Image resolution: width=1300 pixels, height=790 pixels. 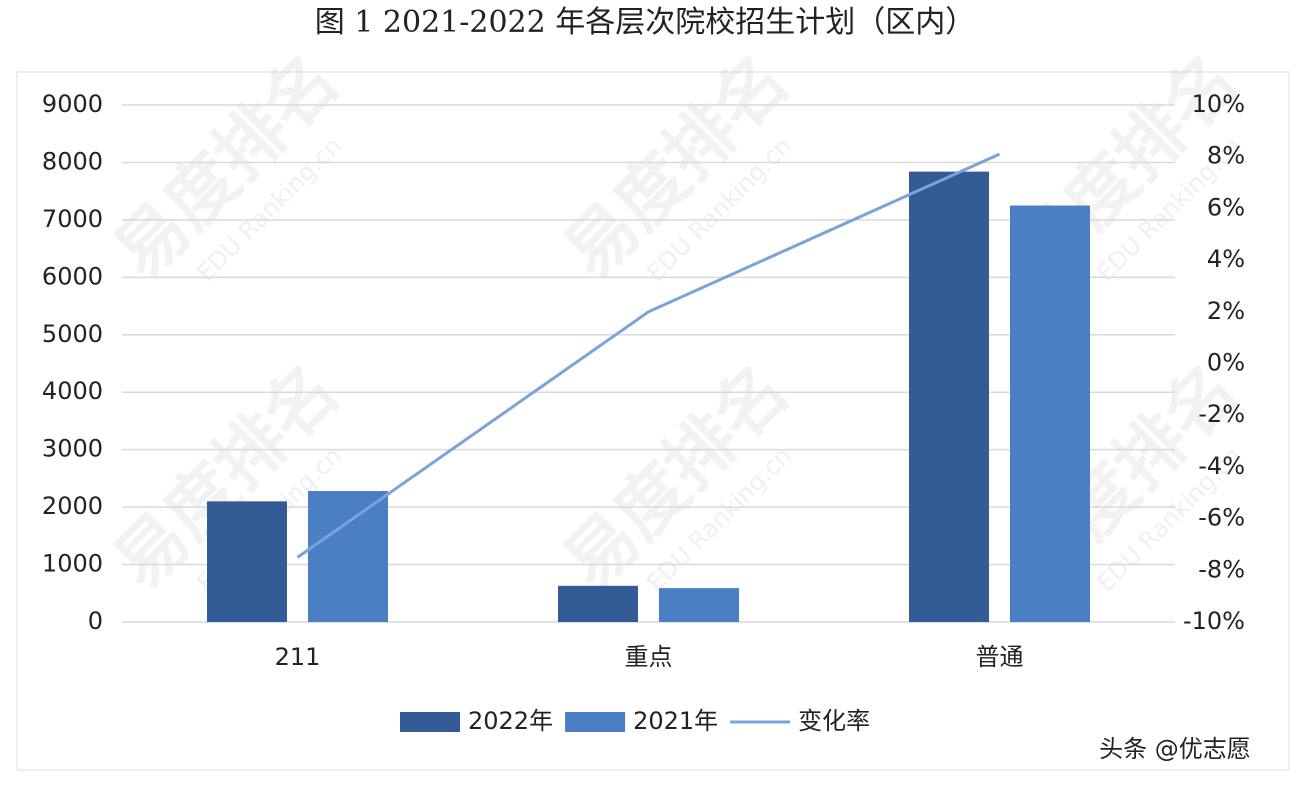 I want to click on y2-tick-label: 8%, so click(x=1226, y=156).